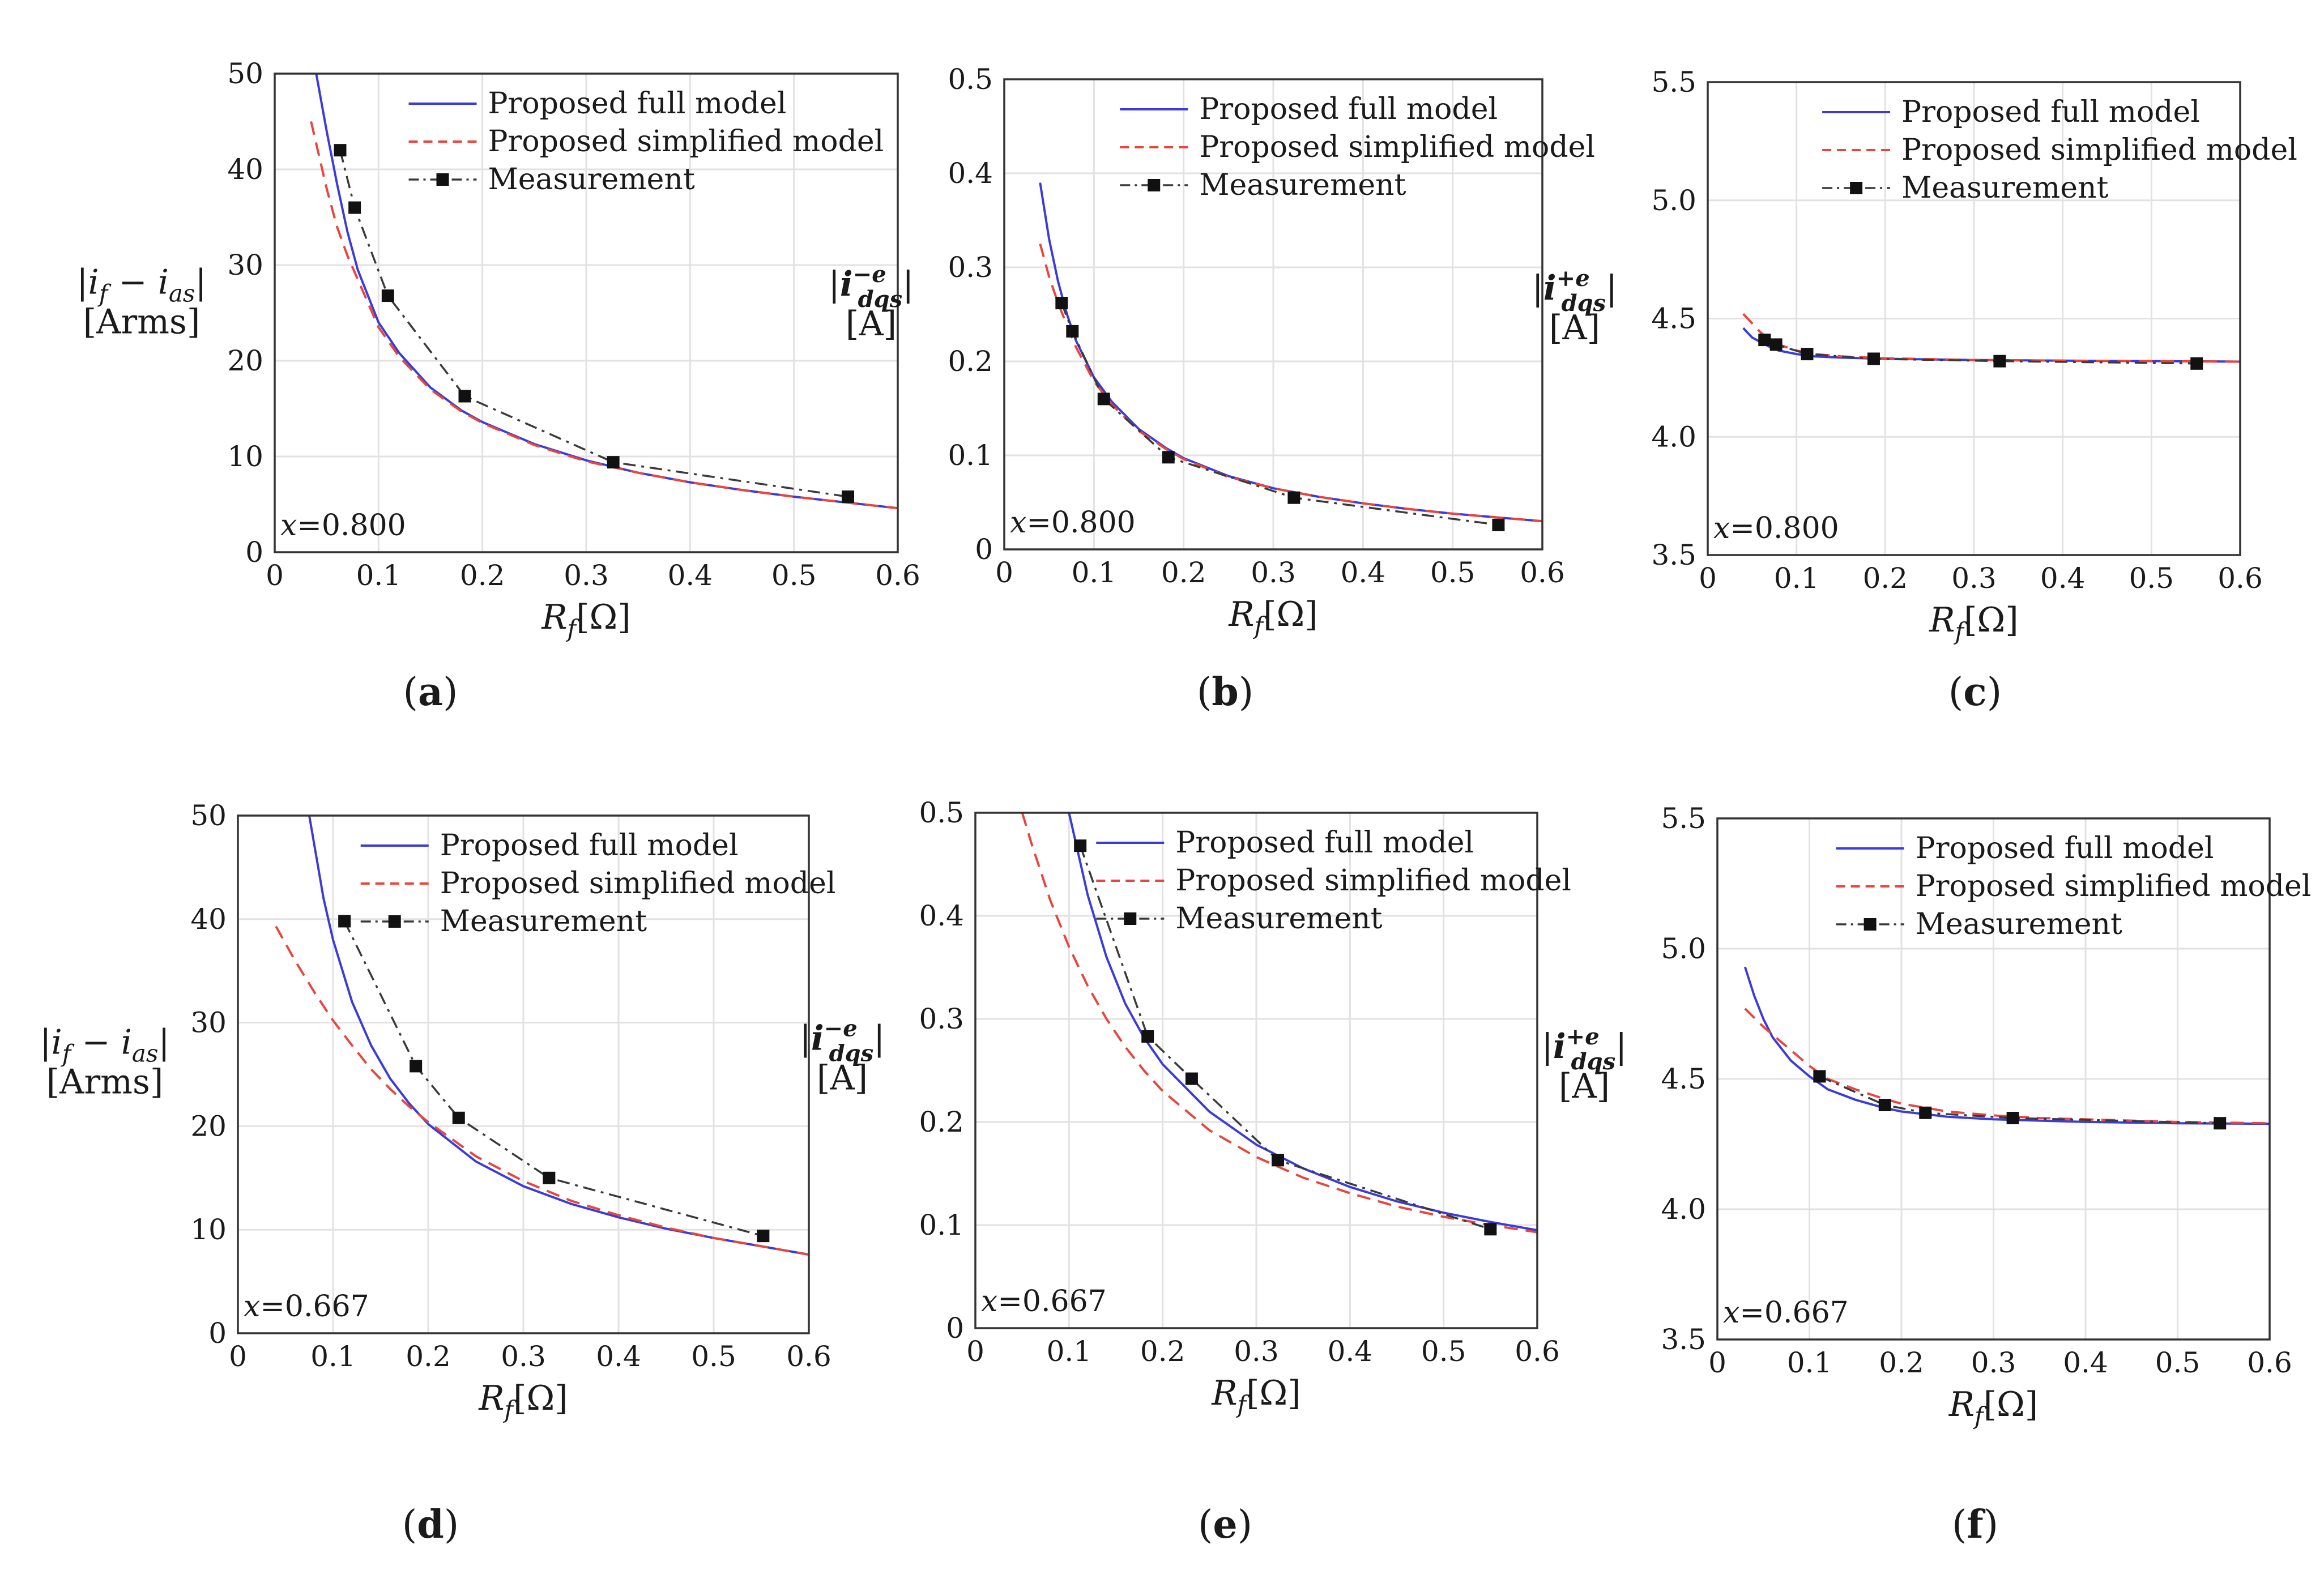 This screenshot has width=2324, height=1570. Describe the element at coordinates (1975, 692) in the screenshot. I see `panel-label-c: (c)` at that location.